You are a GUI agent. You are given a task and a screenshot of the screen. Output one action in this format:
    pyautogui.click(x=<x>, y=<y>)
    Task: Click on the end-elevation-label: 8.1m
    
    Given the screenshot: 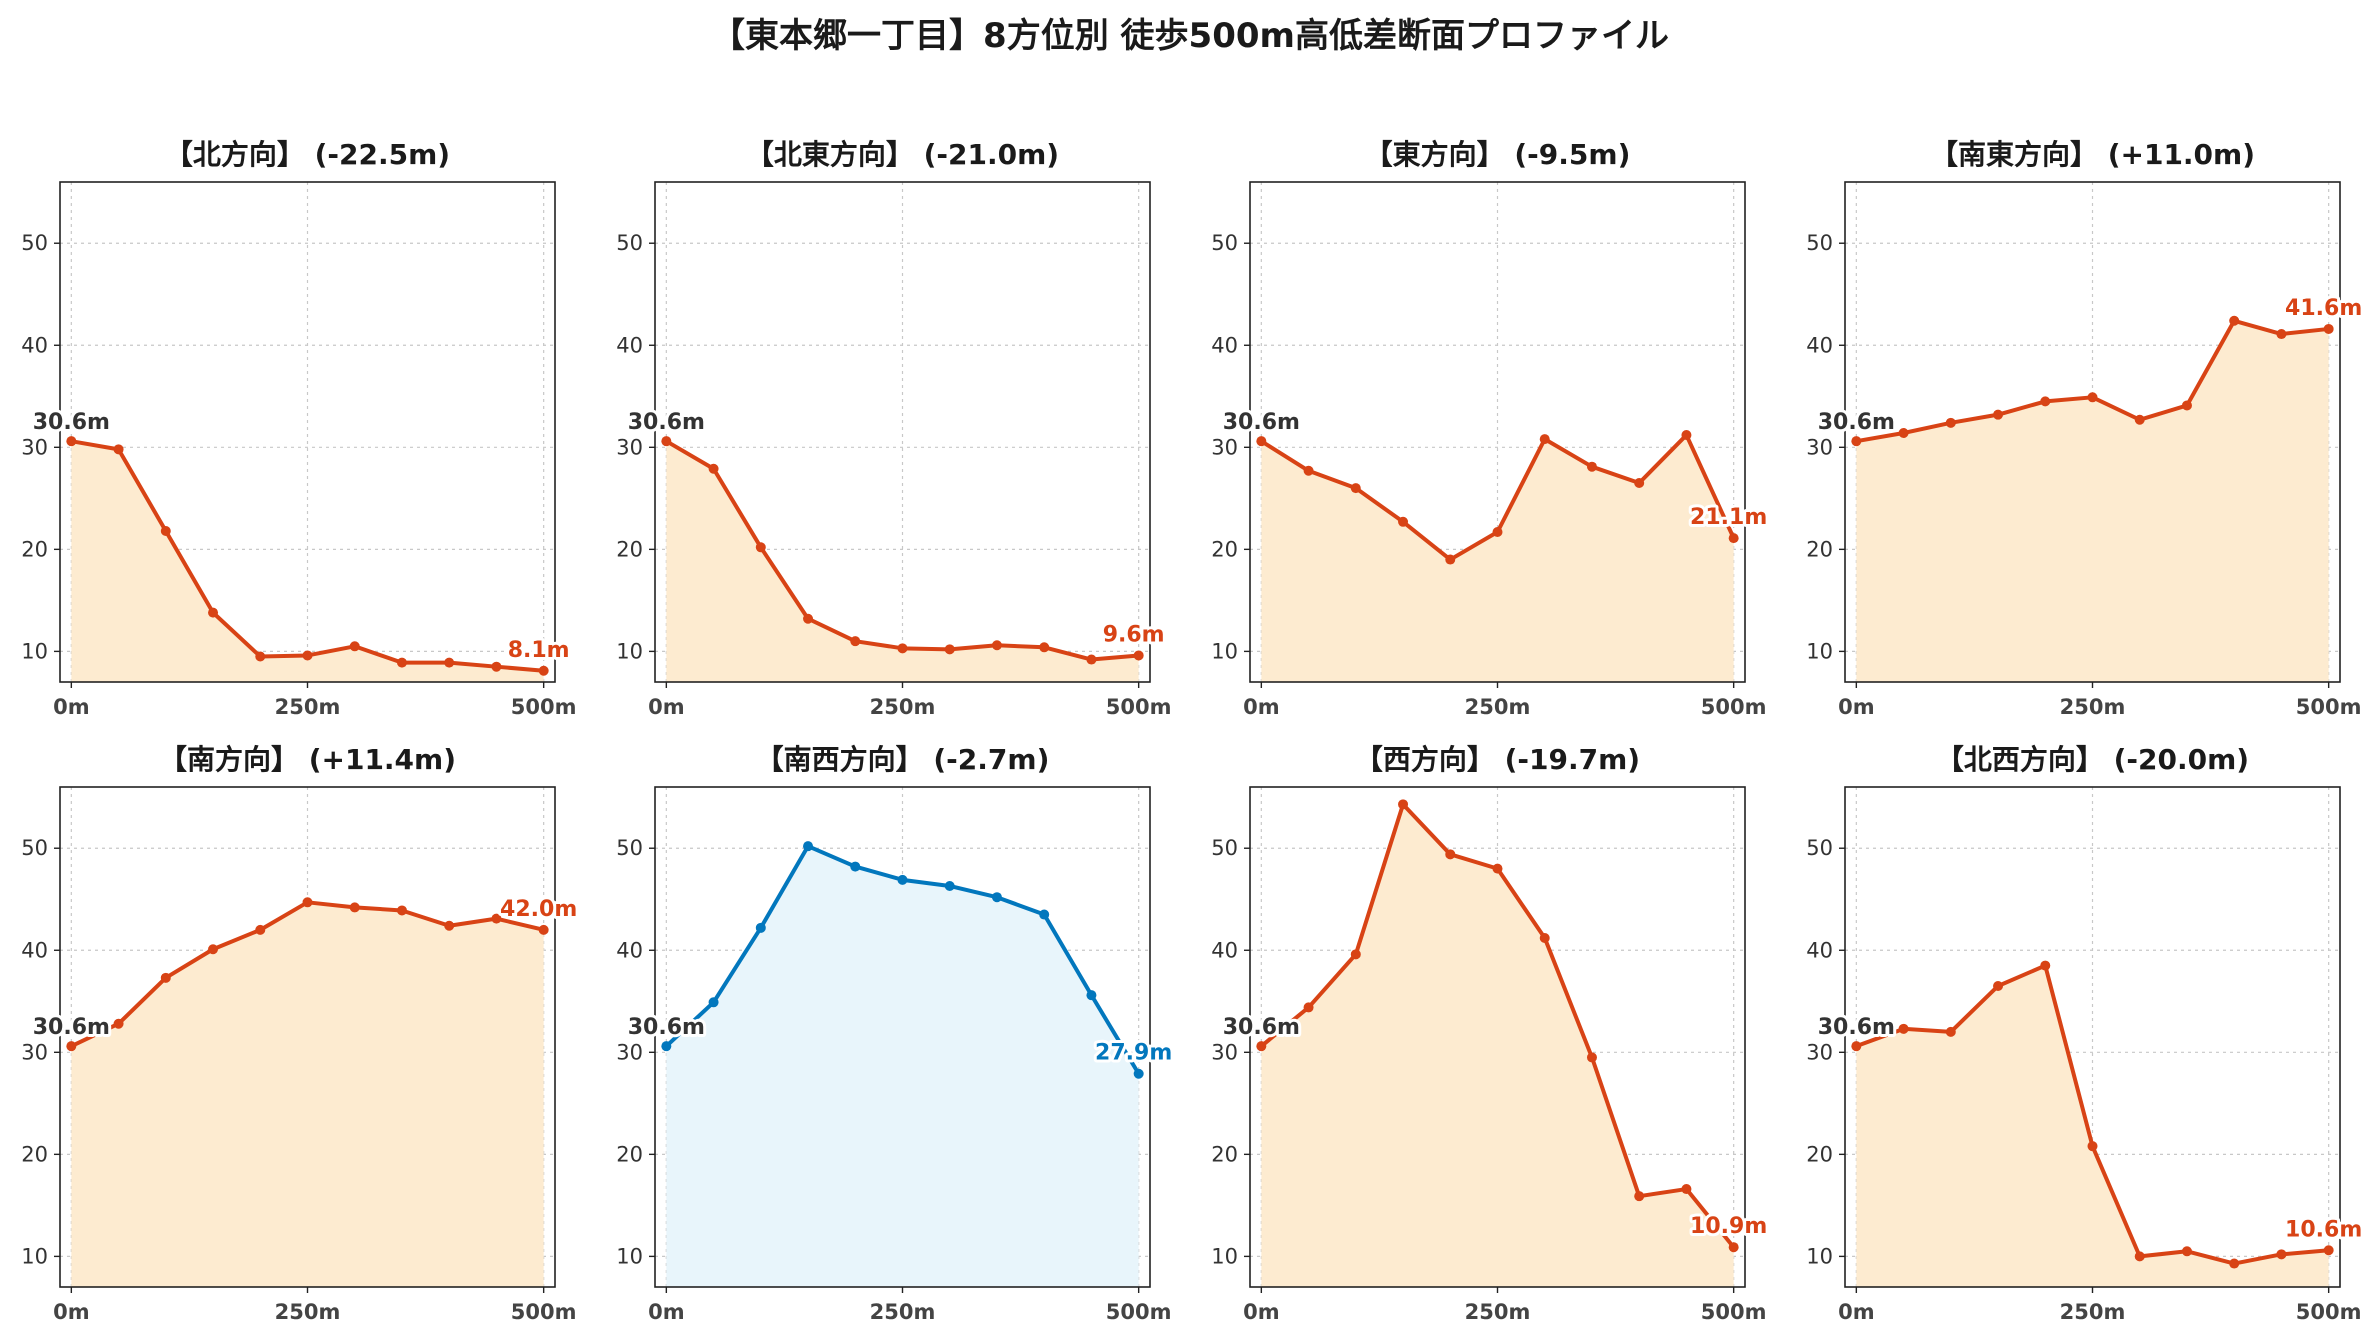 What is the action you would take?
    pyautogui.click(x=539, y=650)
    